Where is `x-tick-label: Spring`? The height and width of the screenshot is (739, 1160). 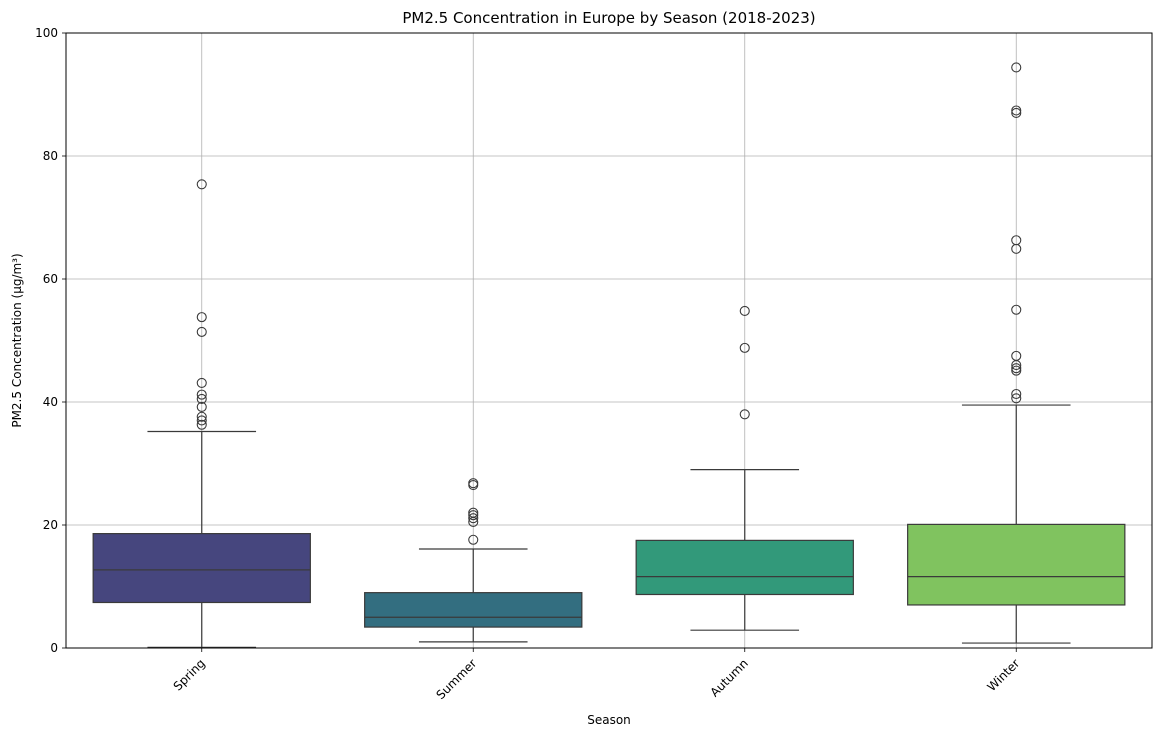
x-tick-label: Spring is located at coordinates (189, 674).